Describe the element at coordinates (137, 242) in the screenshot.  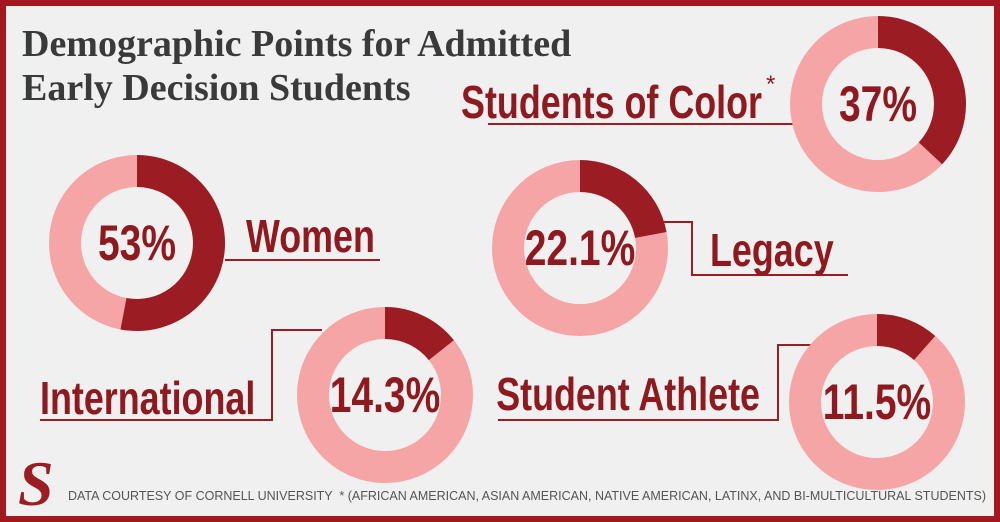
I see `value-label: 53%` at that location.